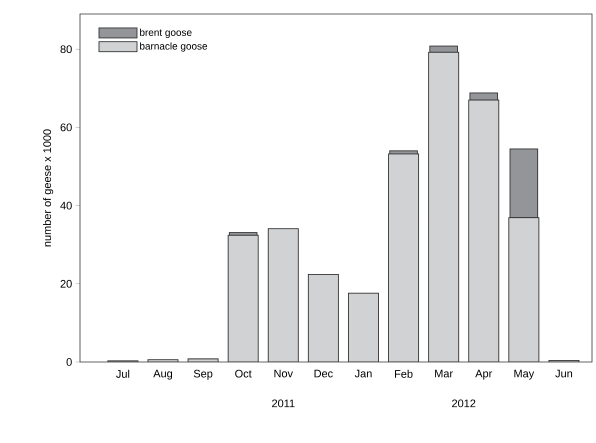  Describe the element at coordinates (464, 404) in the screenshot. I see `text: 2012` at that location.